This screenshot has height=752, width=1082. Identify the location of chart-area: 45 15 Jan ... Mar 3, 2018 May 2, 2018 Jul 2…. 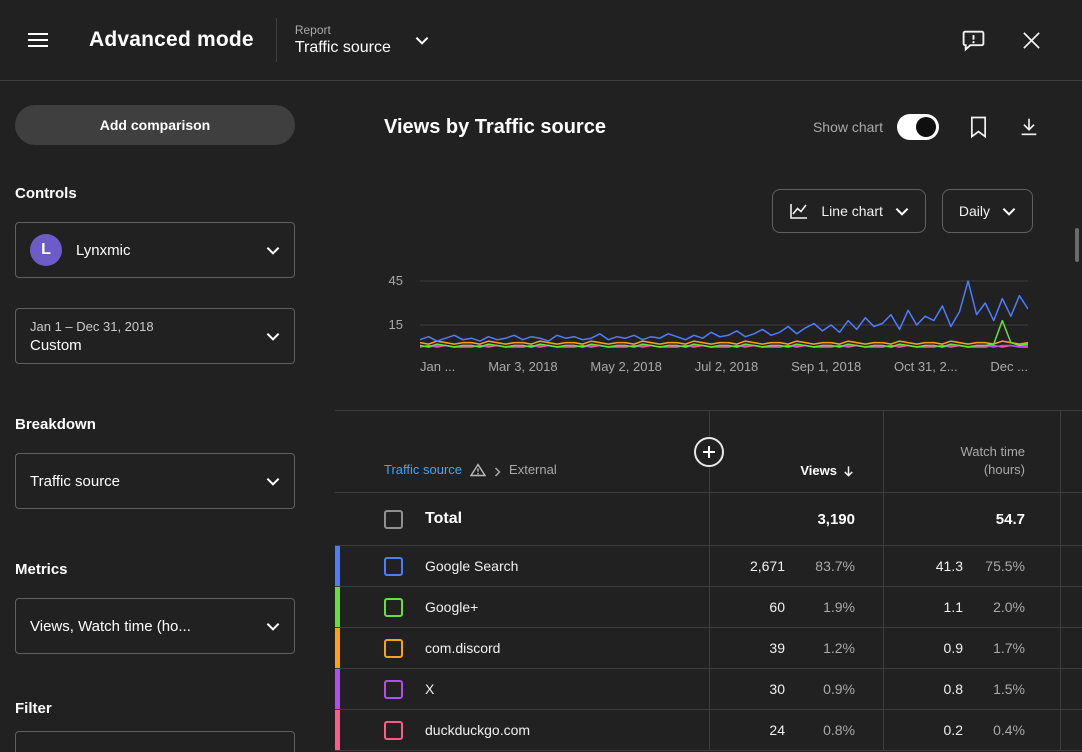
(708, 321).